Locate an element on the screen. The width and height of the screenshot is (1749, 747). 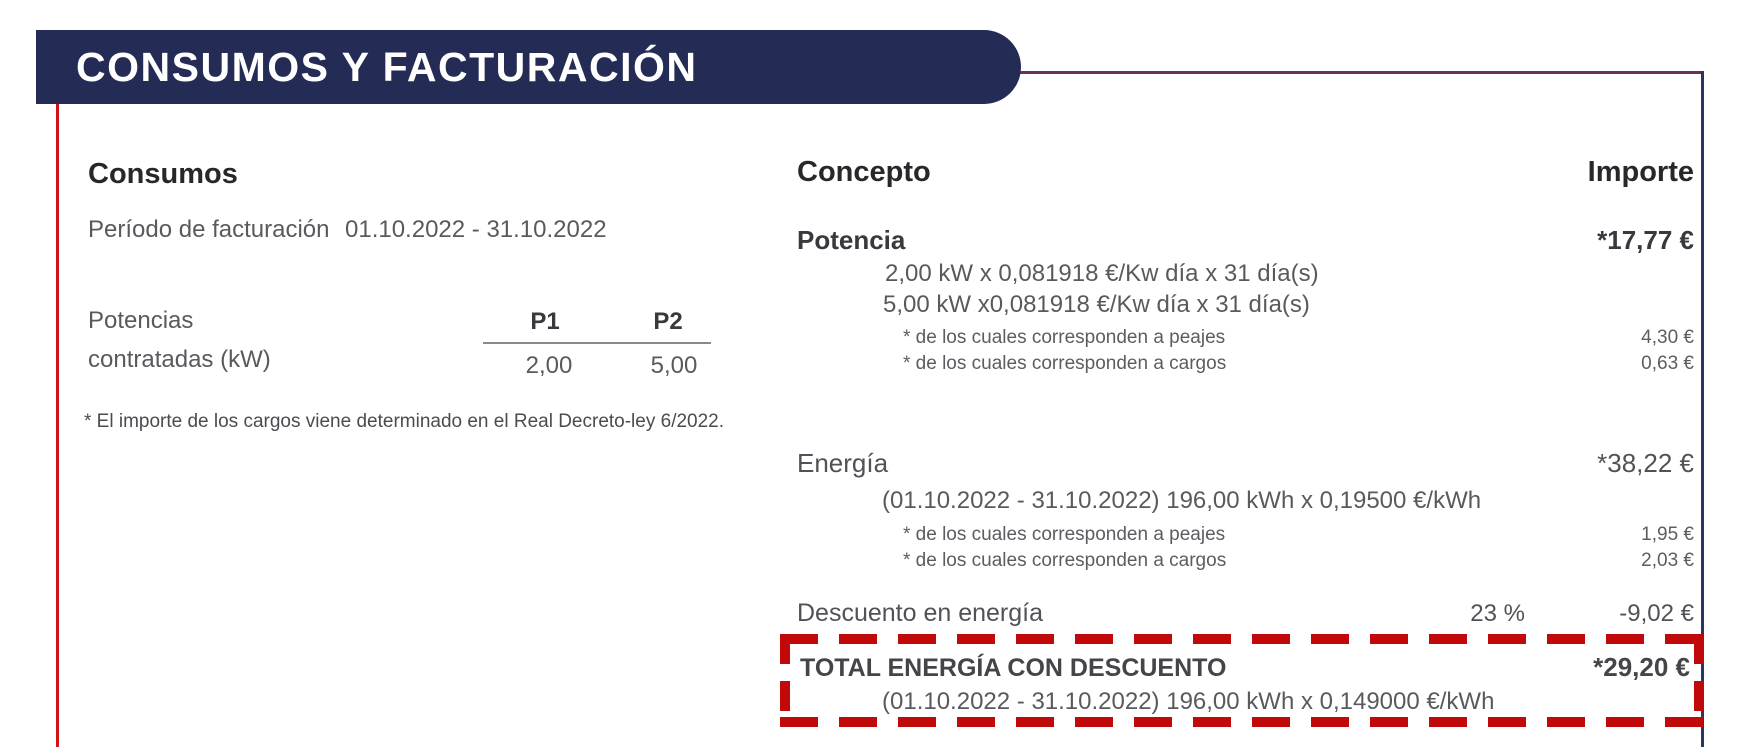
potencia-cargos-label: * de los cuales corresponden a cargos is located at coordinates (1065, 363).